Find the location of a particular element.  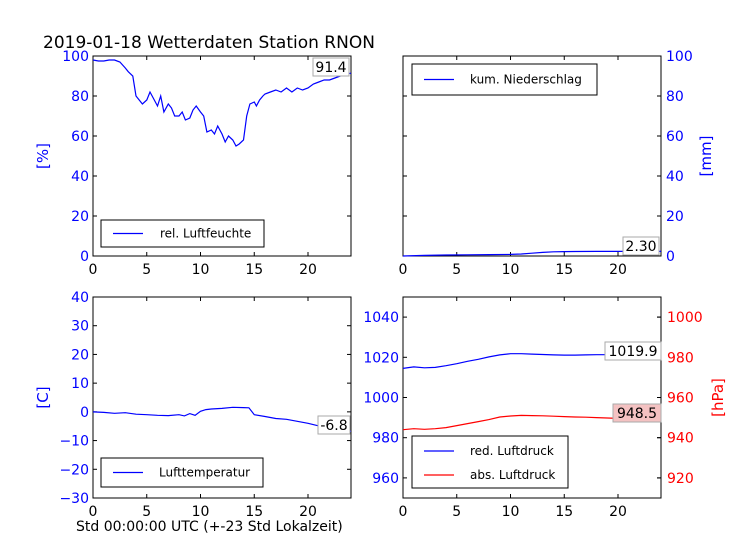

y2-tick-label: 960 is located at coordinates (680, 399).